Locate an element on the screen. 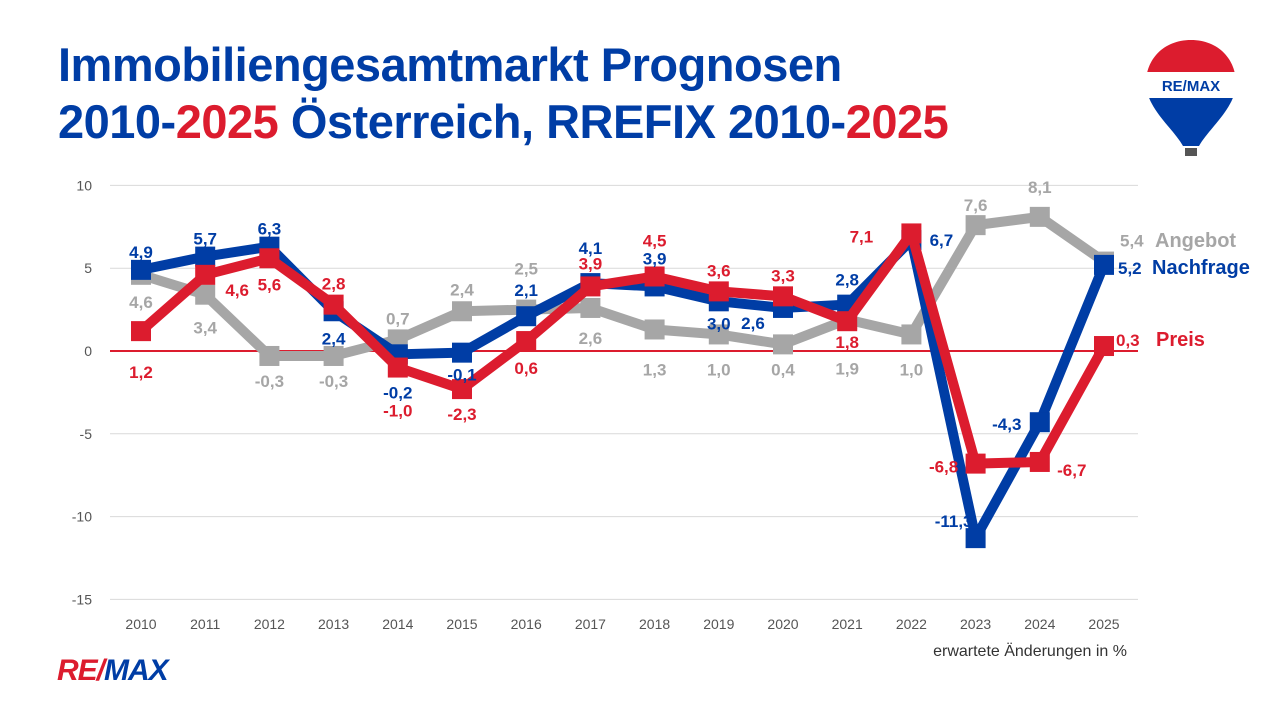  nachfrage-data-label: -0,1 is located at coordinates (461, 375).